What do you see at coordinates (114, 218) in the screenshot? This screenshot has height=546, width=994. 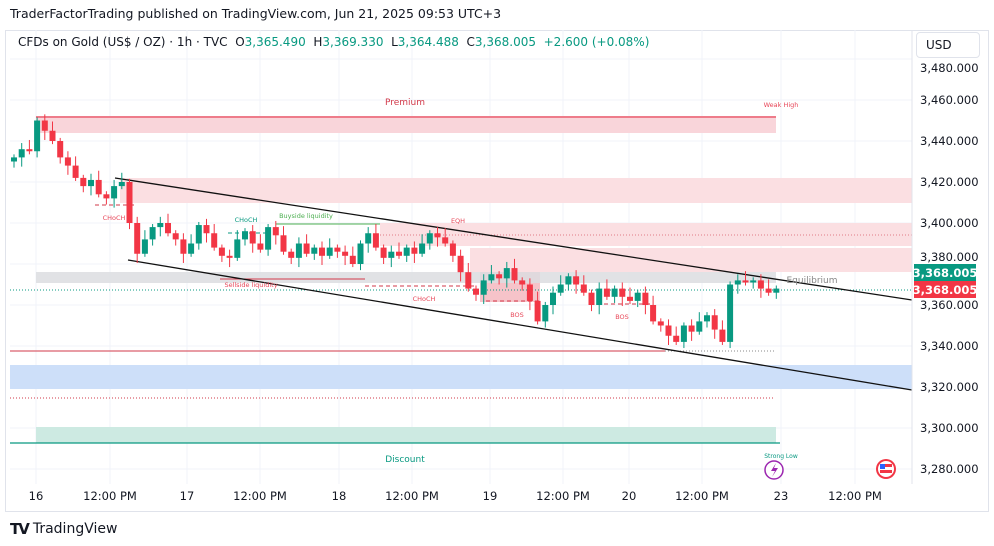 I see `choch-label-1: CHoCH` at bounding box center [114, 218].